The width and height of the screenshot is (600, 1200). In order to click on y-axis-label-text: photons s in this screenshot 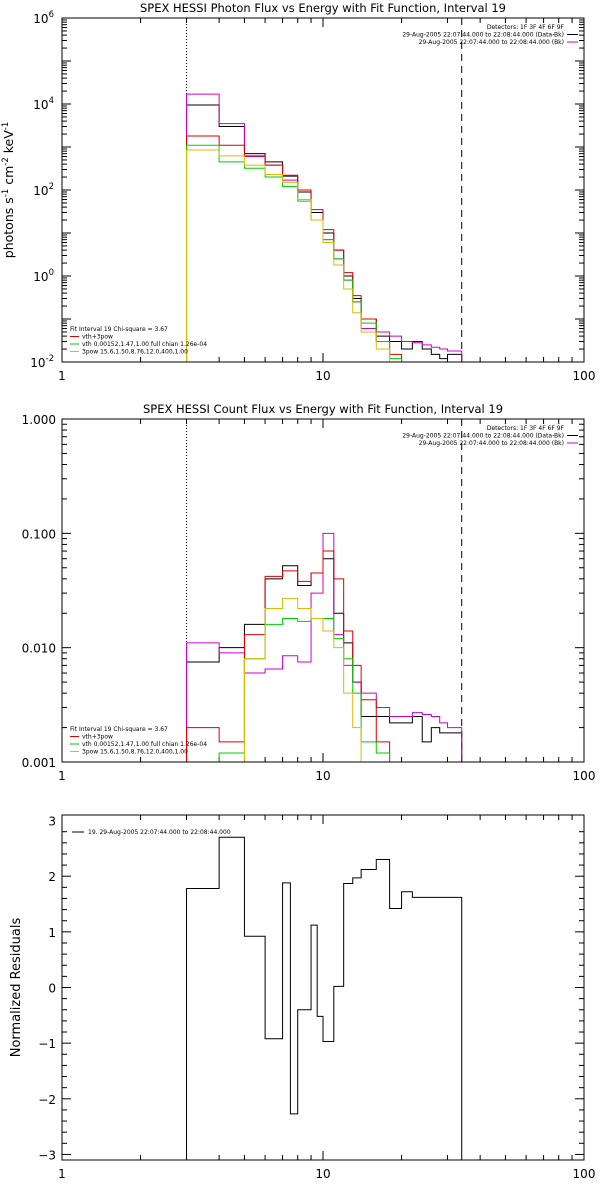, I will do `click(8, 227)`.